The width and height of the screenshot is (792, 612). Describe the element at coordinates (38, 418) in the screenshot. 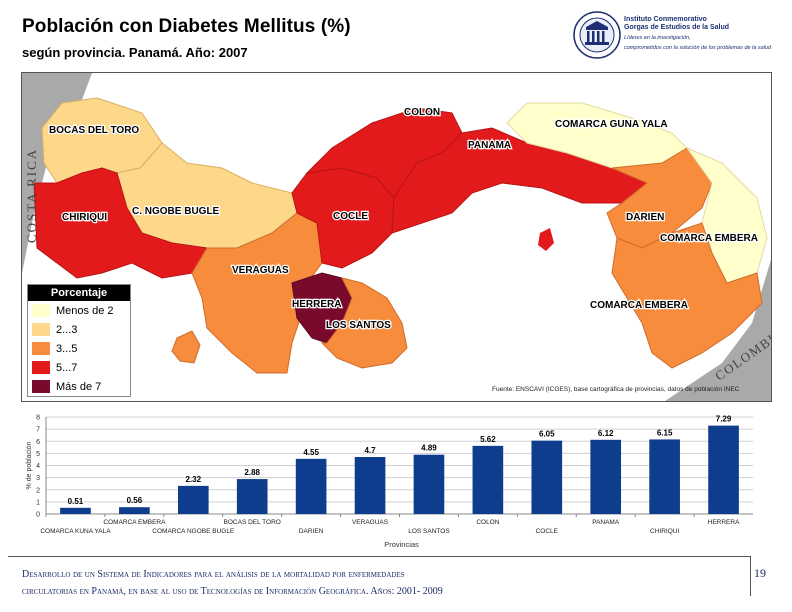

I see `y-tick-label: 8` at that location.